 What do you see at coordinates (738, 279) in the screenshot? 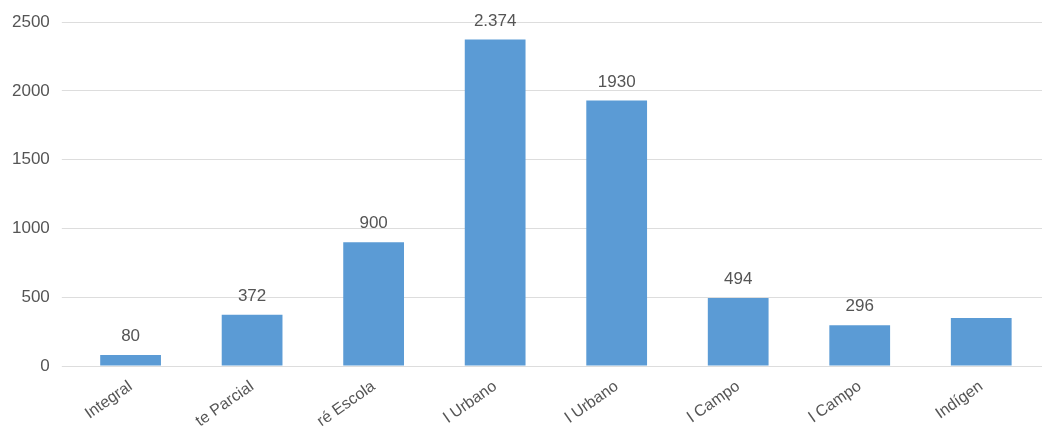
I see `data-label: 494` at bounding box center [738, 279].